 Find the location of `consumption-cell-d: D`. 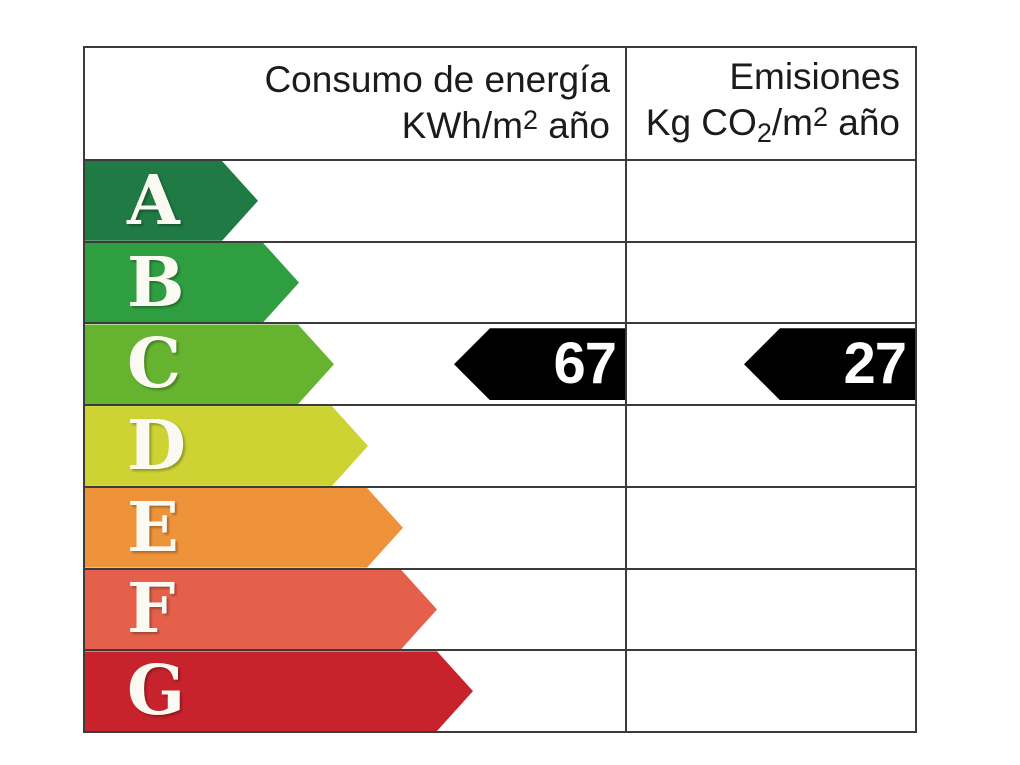

consumption-cell-d: D is located at coordinates (356, 446).